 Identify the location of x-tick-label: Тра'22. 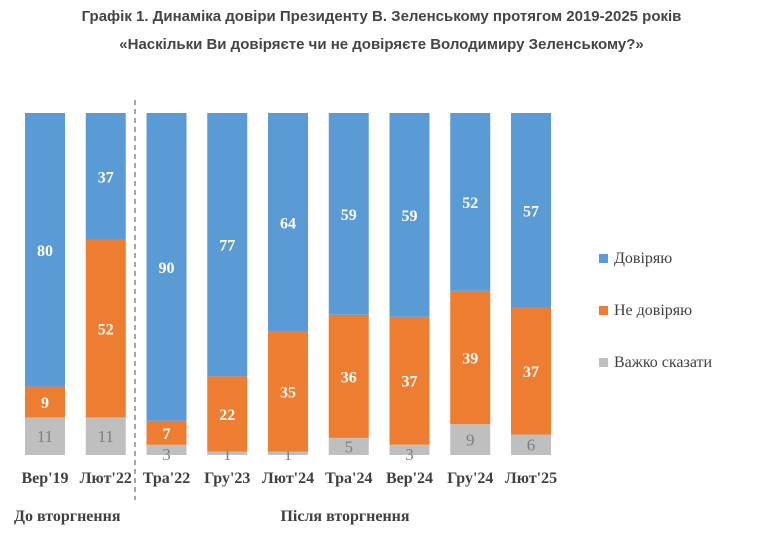
(166, 478).